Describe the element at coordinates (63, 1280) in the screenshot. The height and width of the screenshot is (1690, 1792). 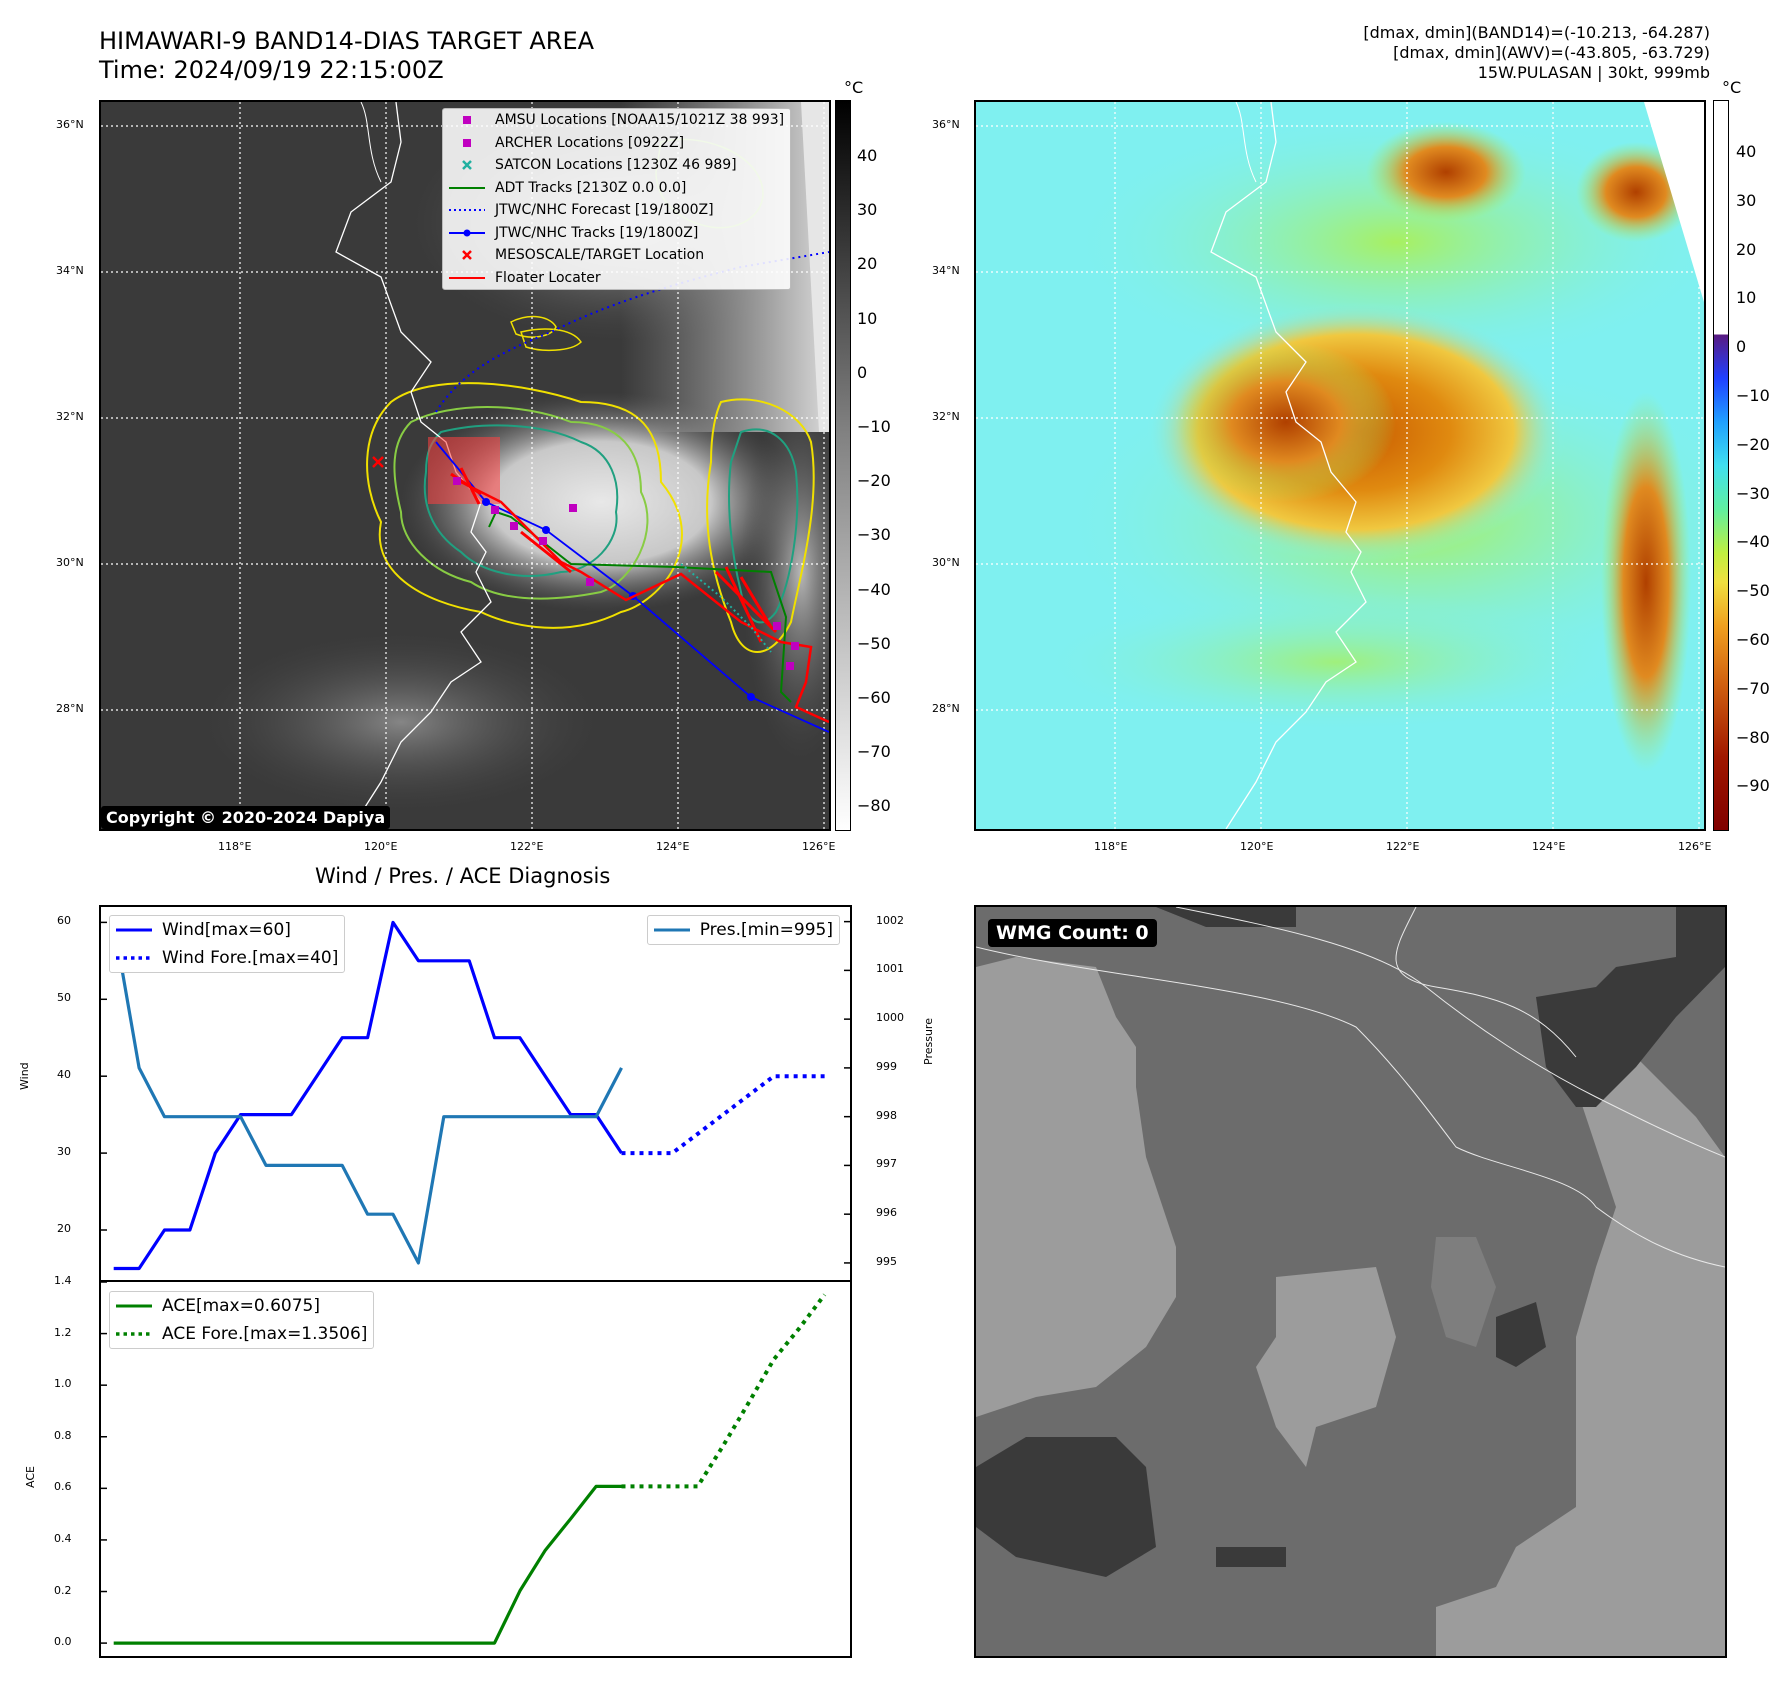
I see `ace-tick-label: 1.4` at that location.